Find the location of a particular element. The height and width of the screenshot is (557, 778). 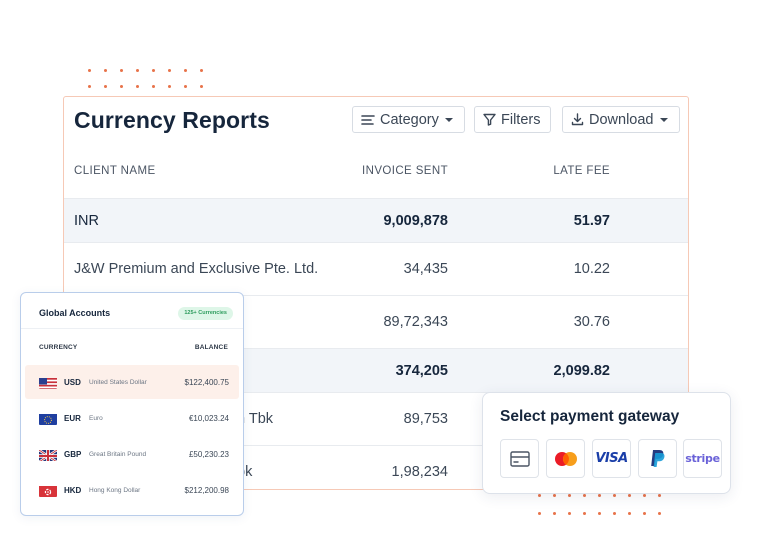

category-dropdown: Category is located at coordinates (408, 119).